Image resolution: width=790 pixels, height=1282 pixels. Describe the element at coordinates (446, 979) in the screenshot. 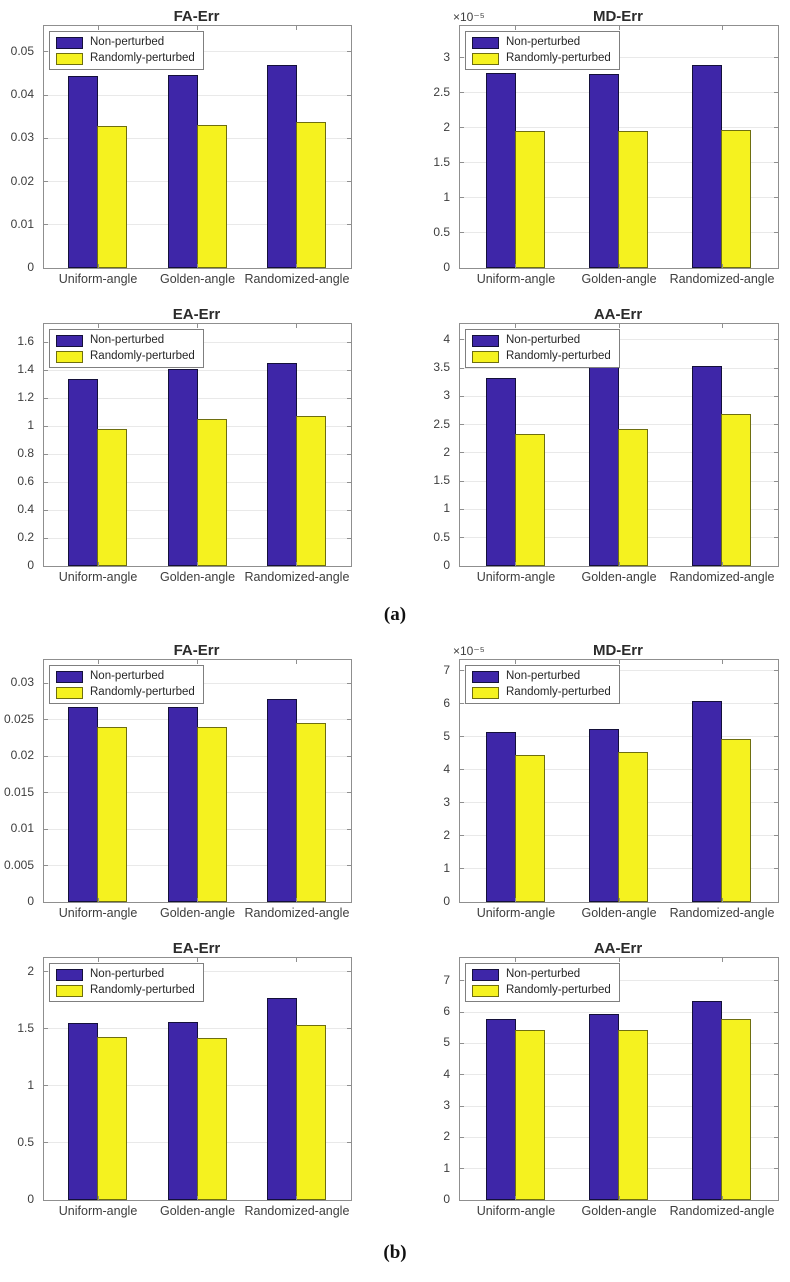

I see `y-tick-label: 7` at that location.